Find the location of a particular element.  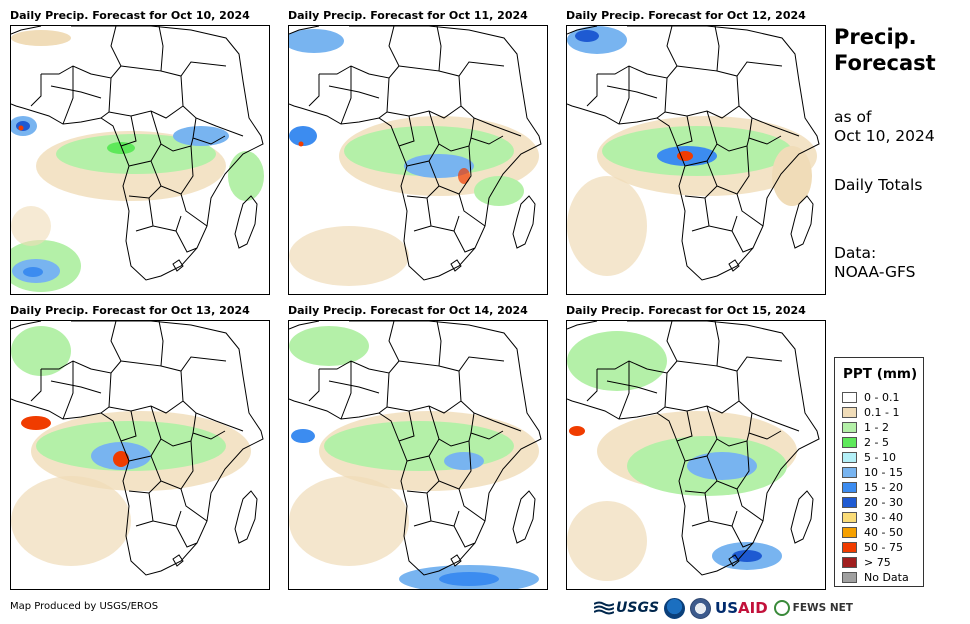

sidebar-title-line1: Precip. is located at coordinates (875, 37).